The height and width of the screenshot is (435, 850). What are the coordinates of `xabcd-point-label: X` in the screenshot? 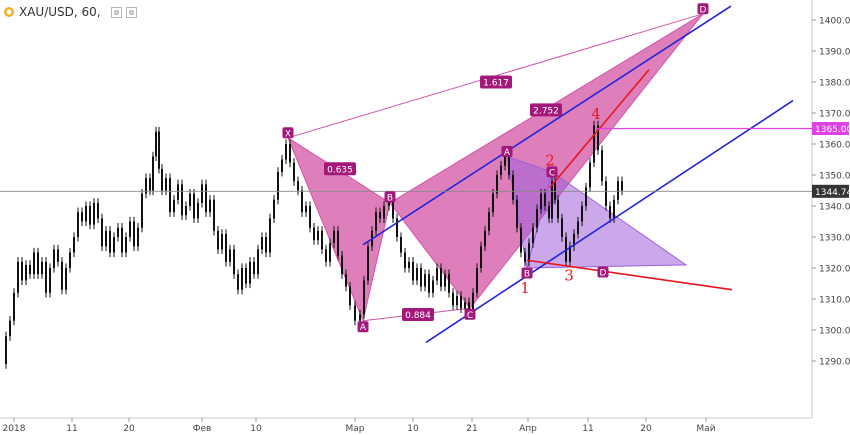 It's located at (288, 134).